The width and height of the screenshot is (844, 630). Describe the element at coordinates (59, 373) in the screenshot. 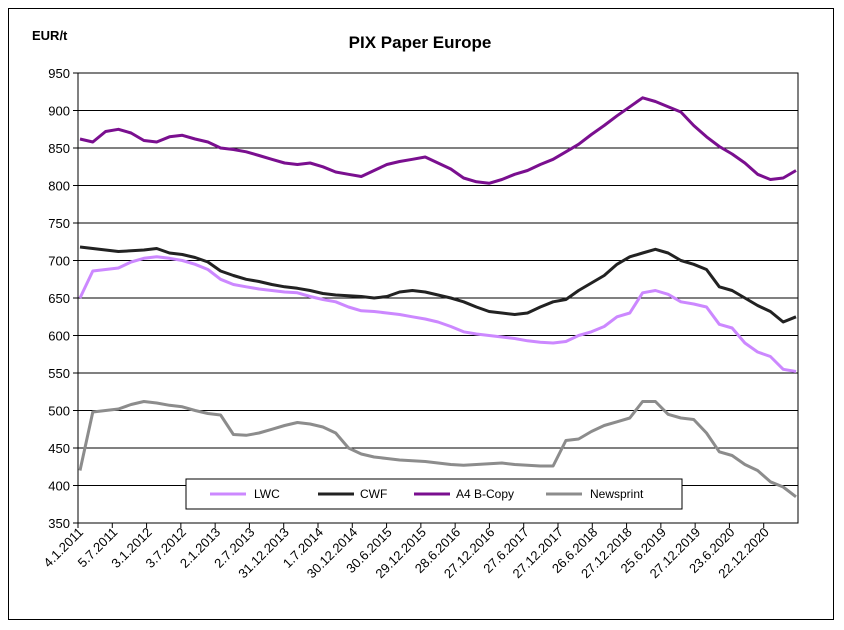

I see `y-tick-label-550: 550` at that location.